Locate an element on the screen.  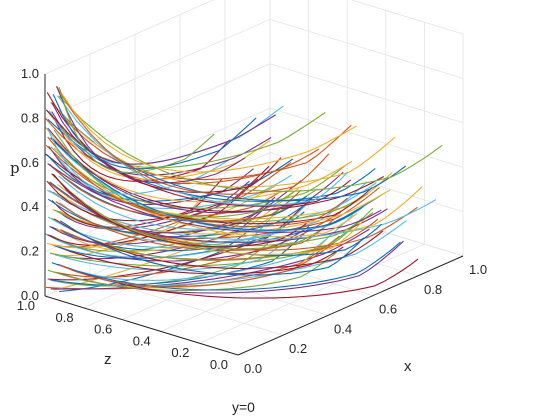
z-axis-label: z is located at coordinates (108, 359).